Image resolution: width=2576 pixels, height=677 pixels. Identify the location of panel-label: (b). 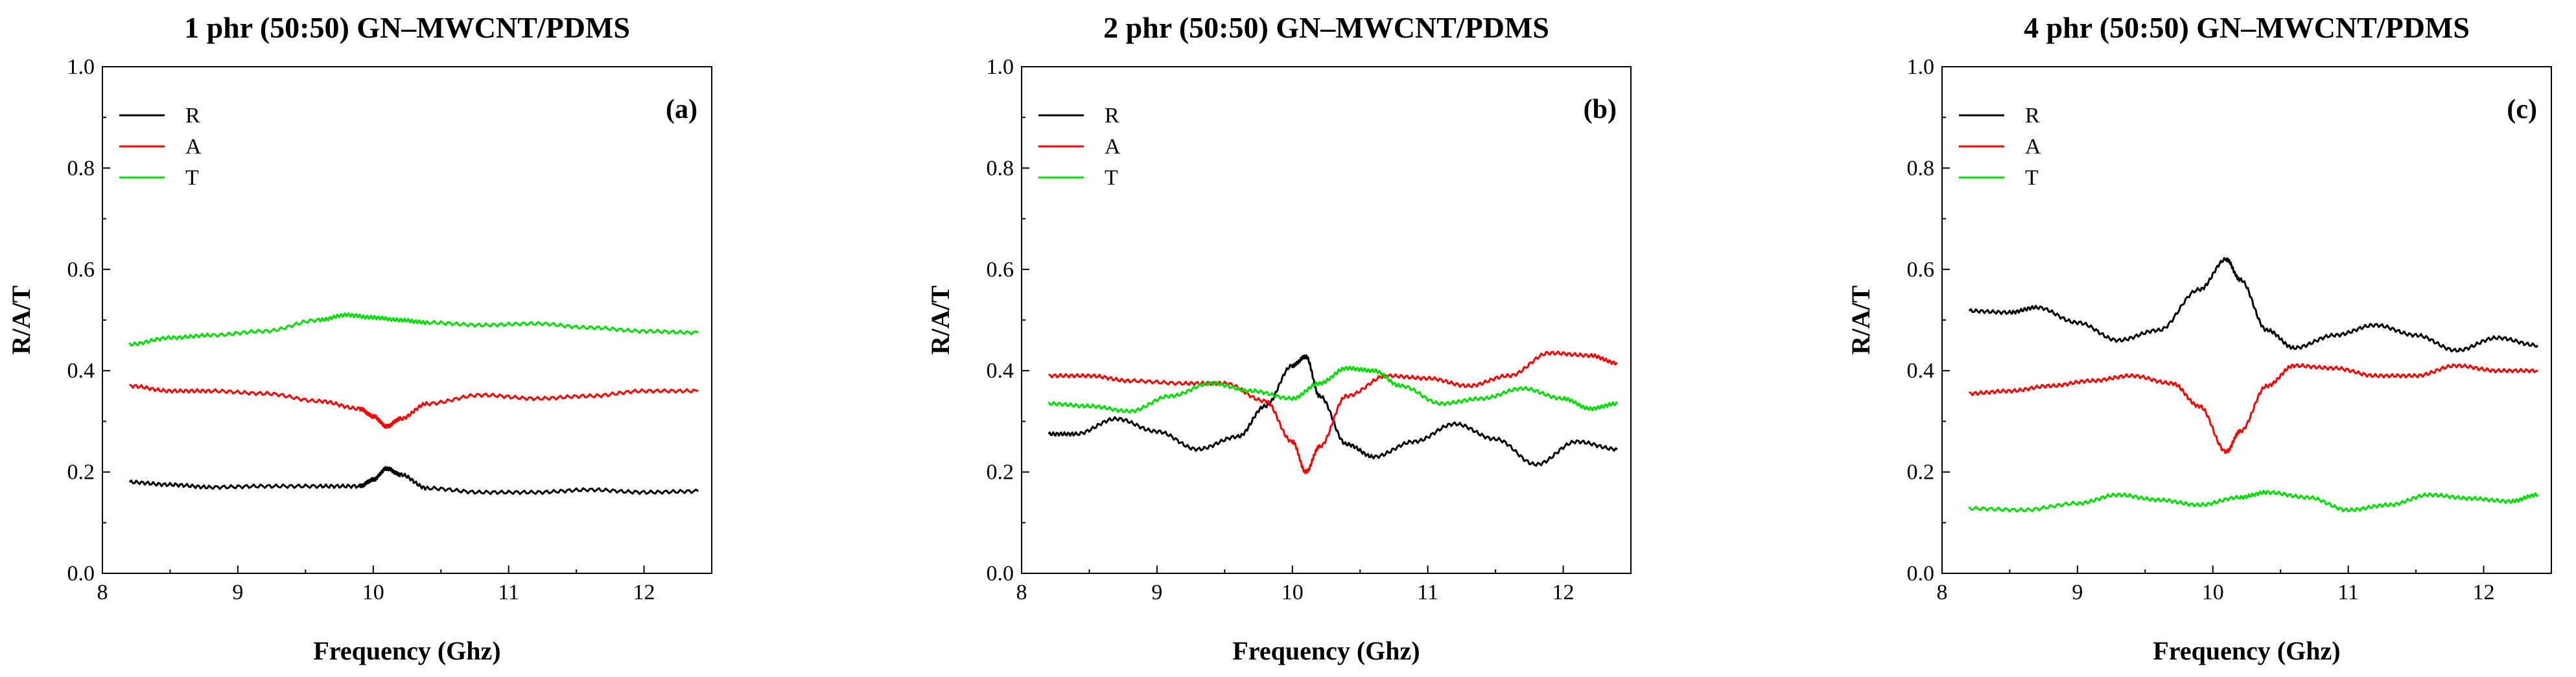
(1600, 109).